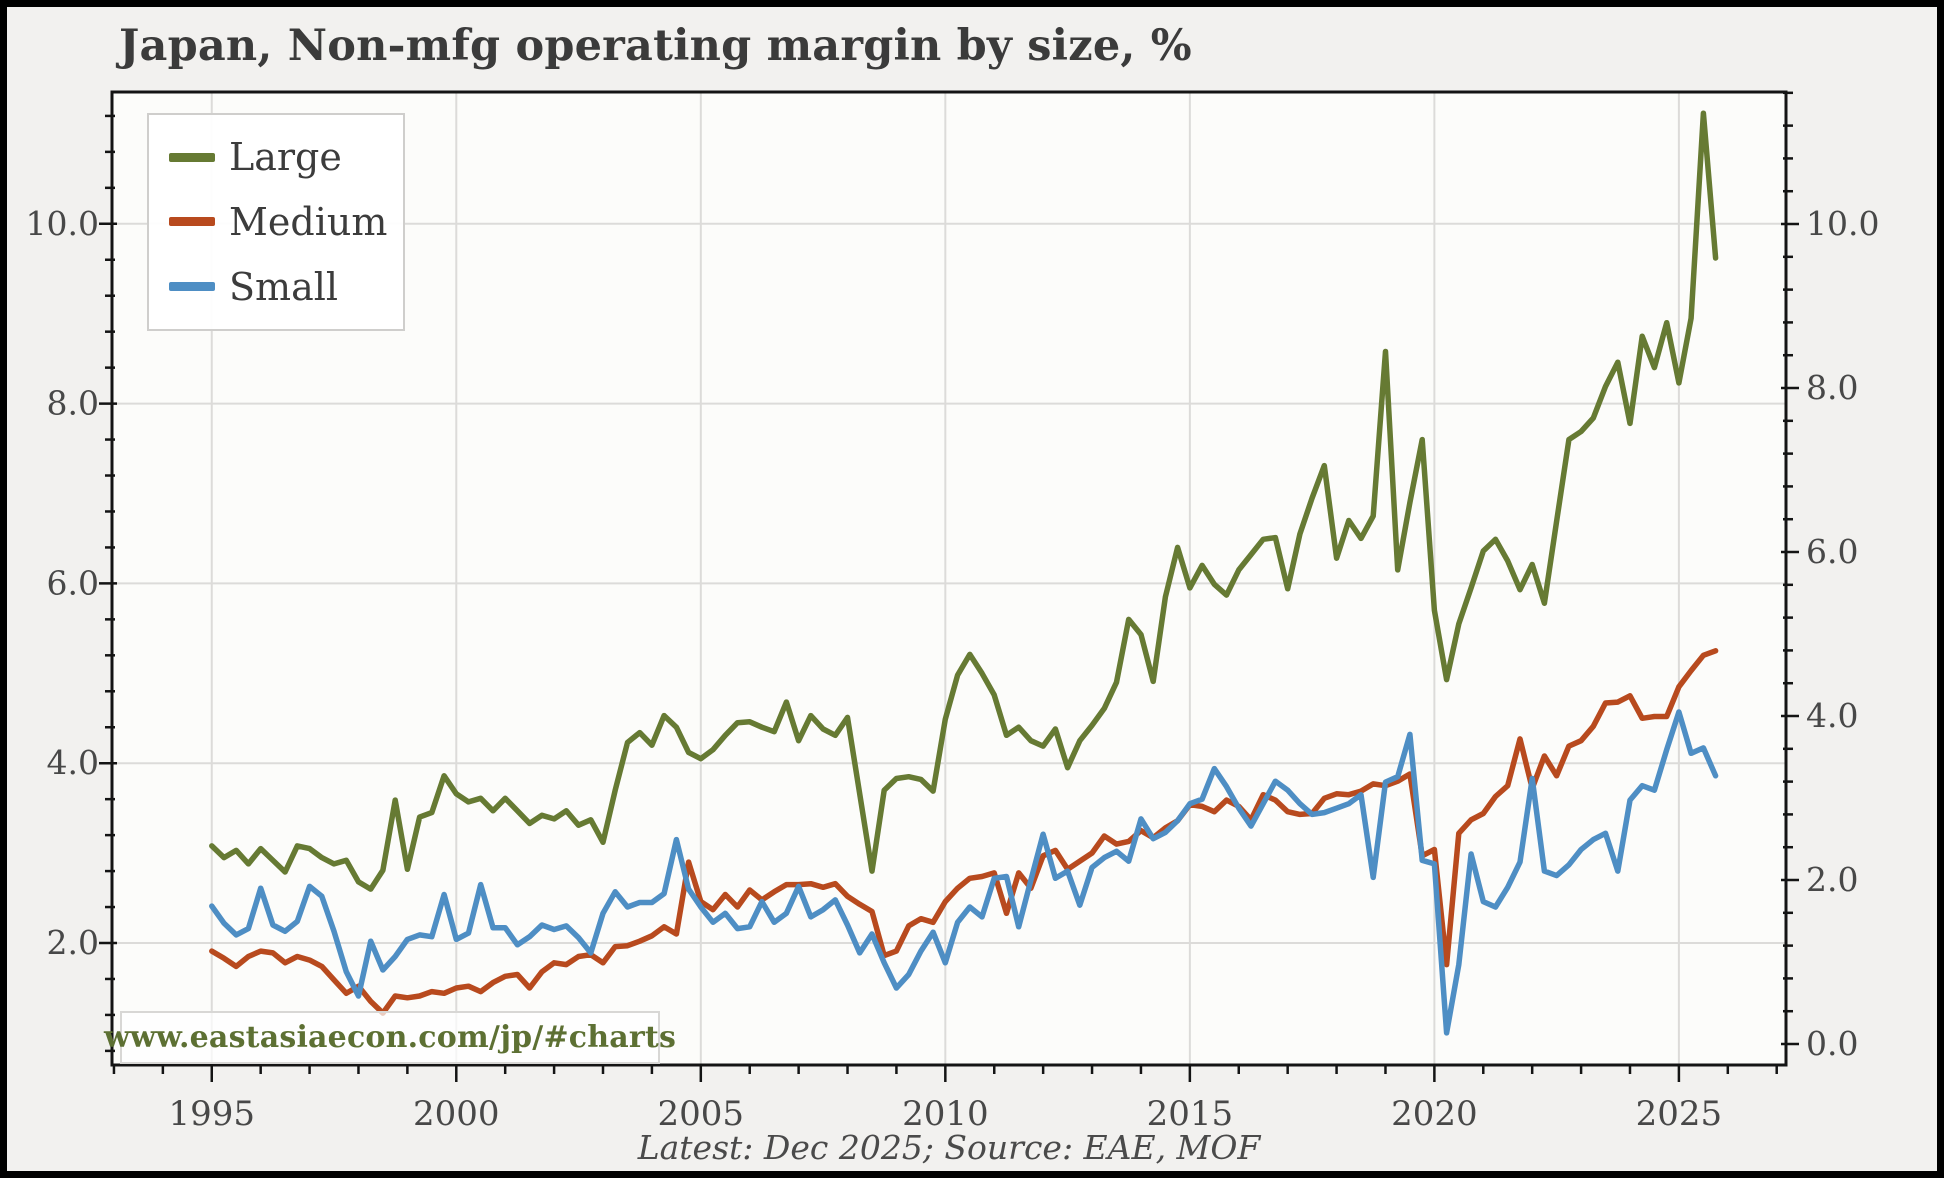 The image size is (1944, 1178). Describe the element at coordinates (1434, 1114) in the screenshot. I see `x-axis-tick-label: 2020` at that location.